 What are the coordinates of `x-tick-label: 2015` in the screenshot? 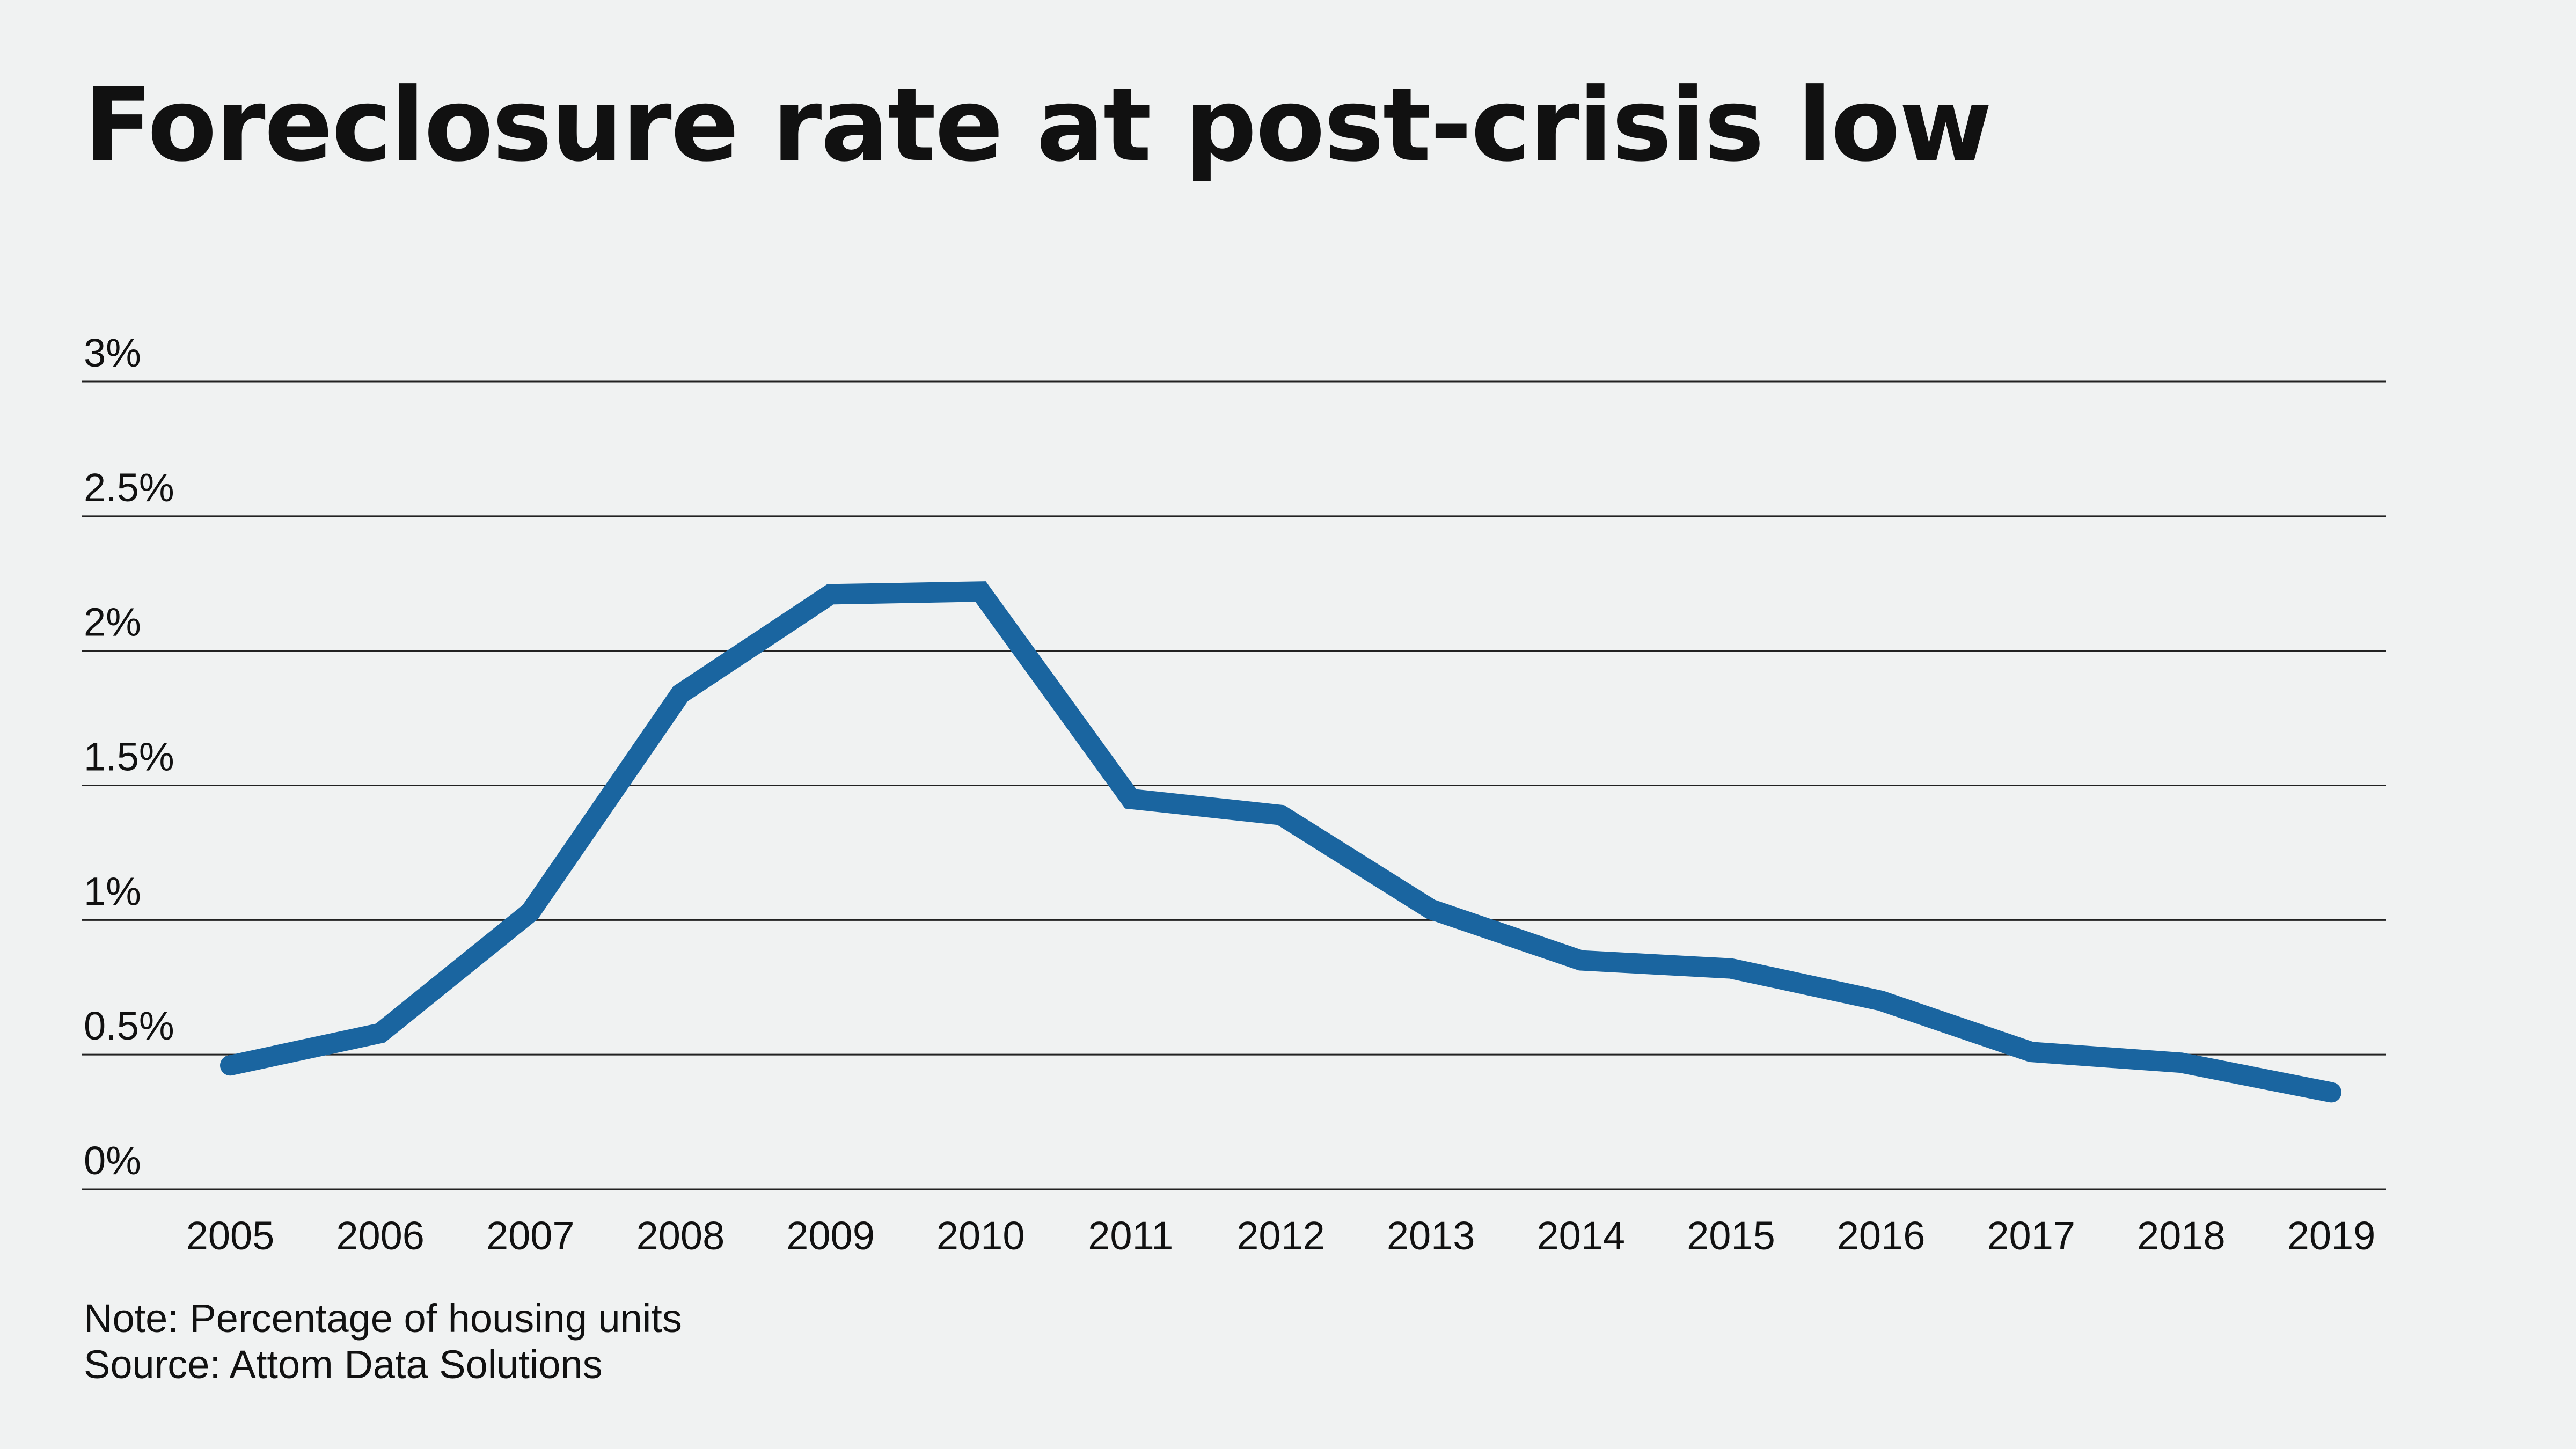 It's located at (1731, 1235).